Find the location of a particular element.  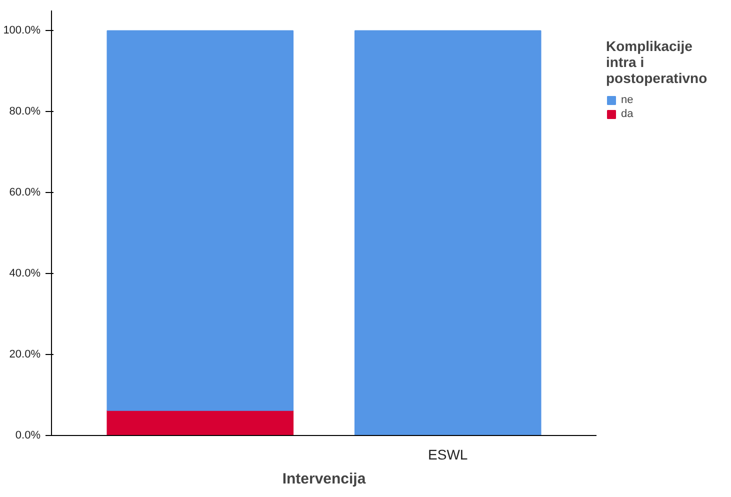

y-tick-label: 80.0% is located at coordinates (25, 112).